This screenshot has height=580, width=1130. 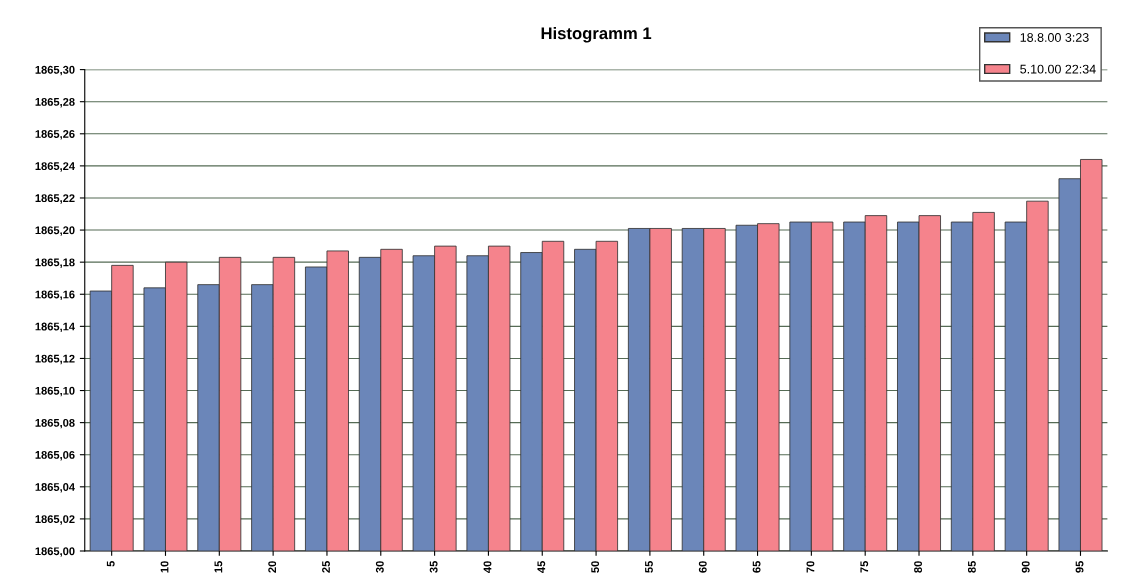 I want to click on legend-label: 18.8.00 3:23, so click(x=1054, y=37).